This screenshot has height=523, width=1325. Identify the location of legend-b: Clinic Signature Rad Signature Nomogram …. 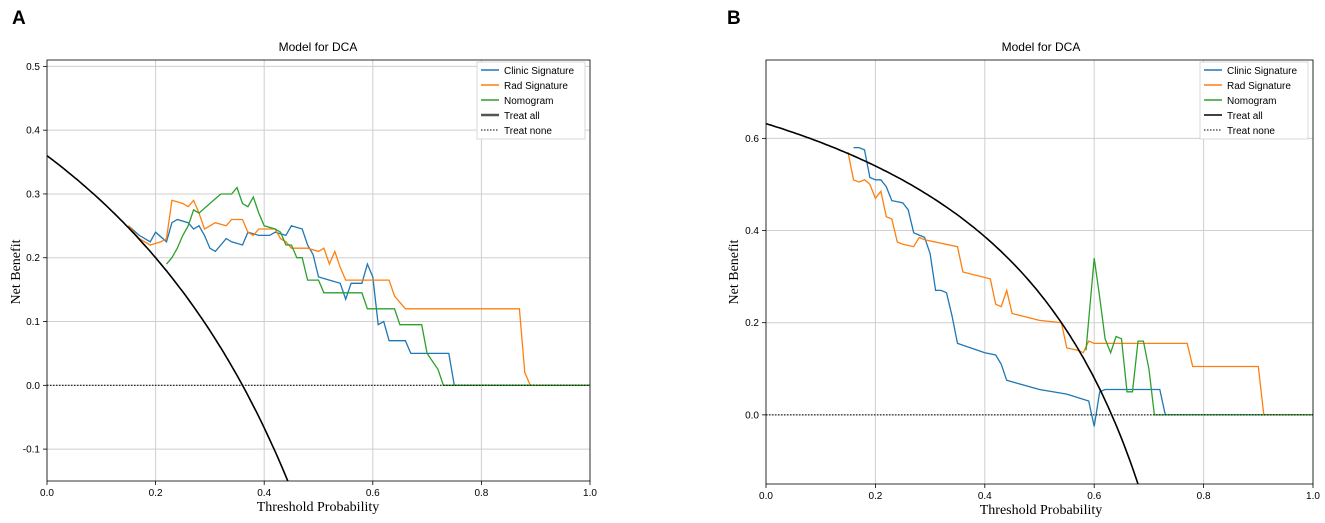
(1254, 100).